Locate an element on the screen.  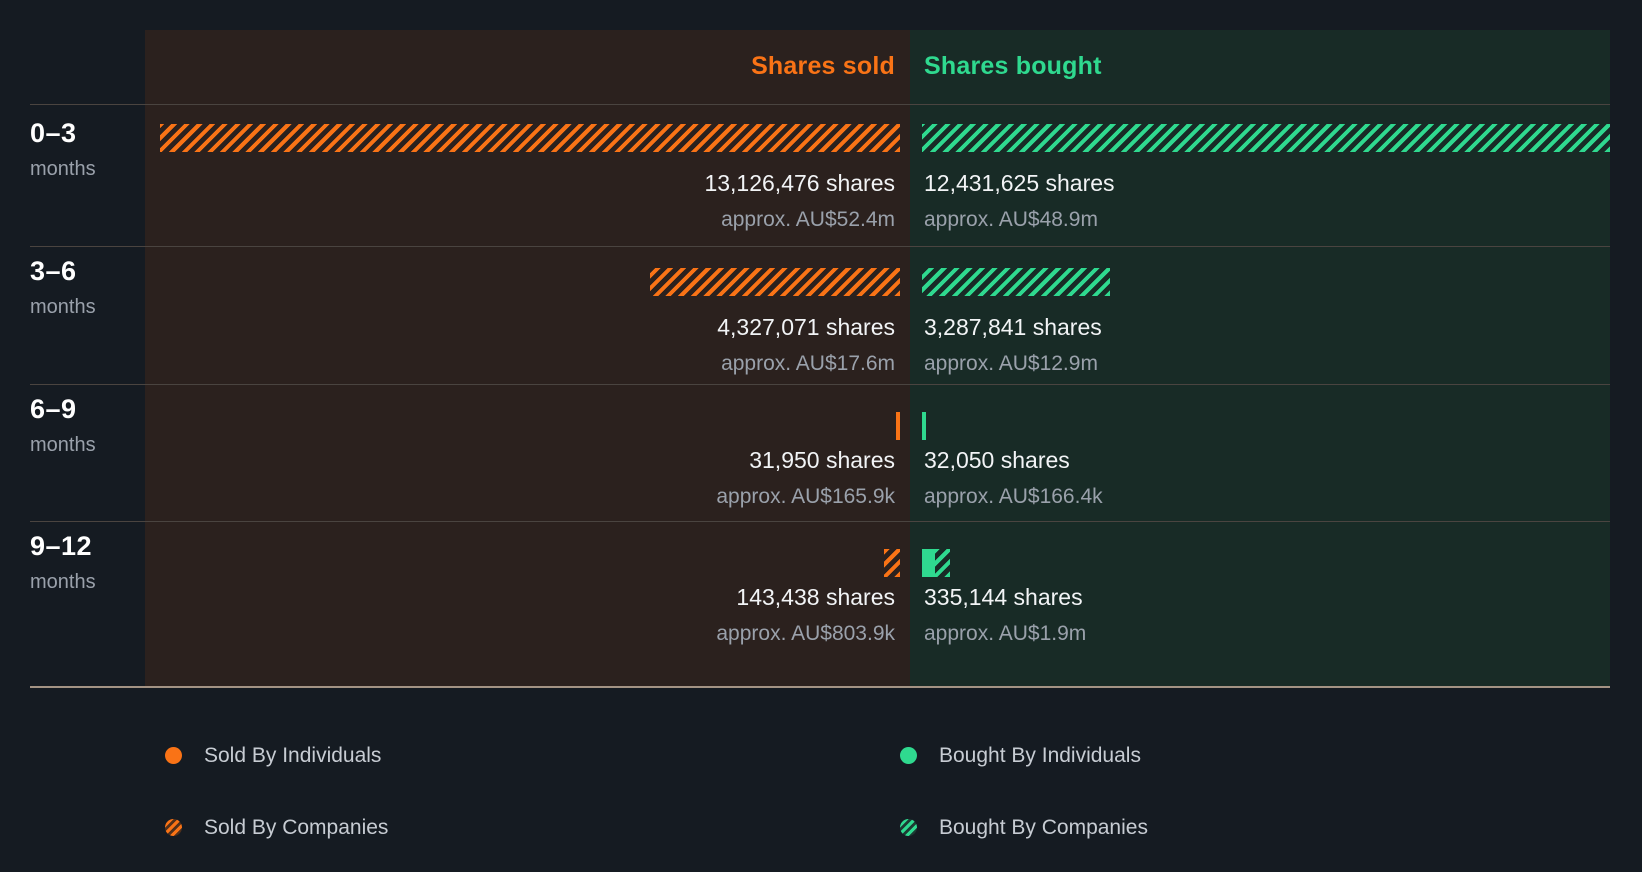
legend-item-sold-by-companies: Sold By Companies is located at coordinates (276, 827).